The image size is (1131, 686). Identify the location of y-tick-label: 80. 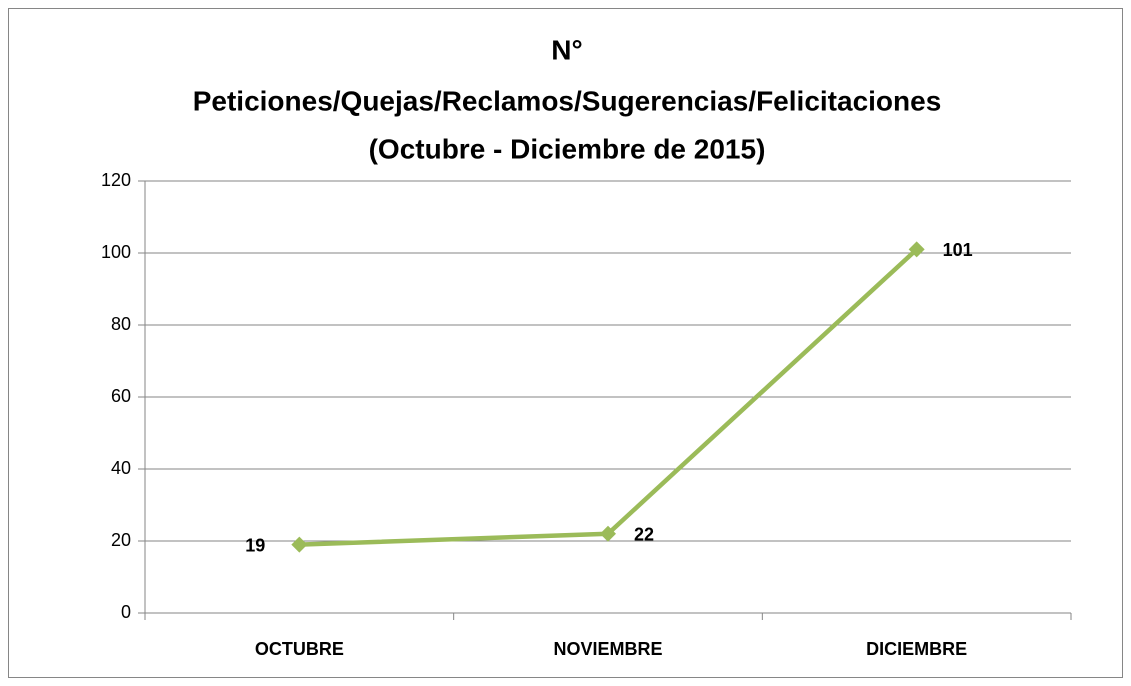
(121, 324).